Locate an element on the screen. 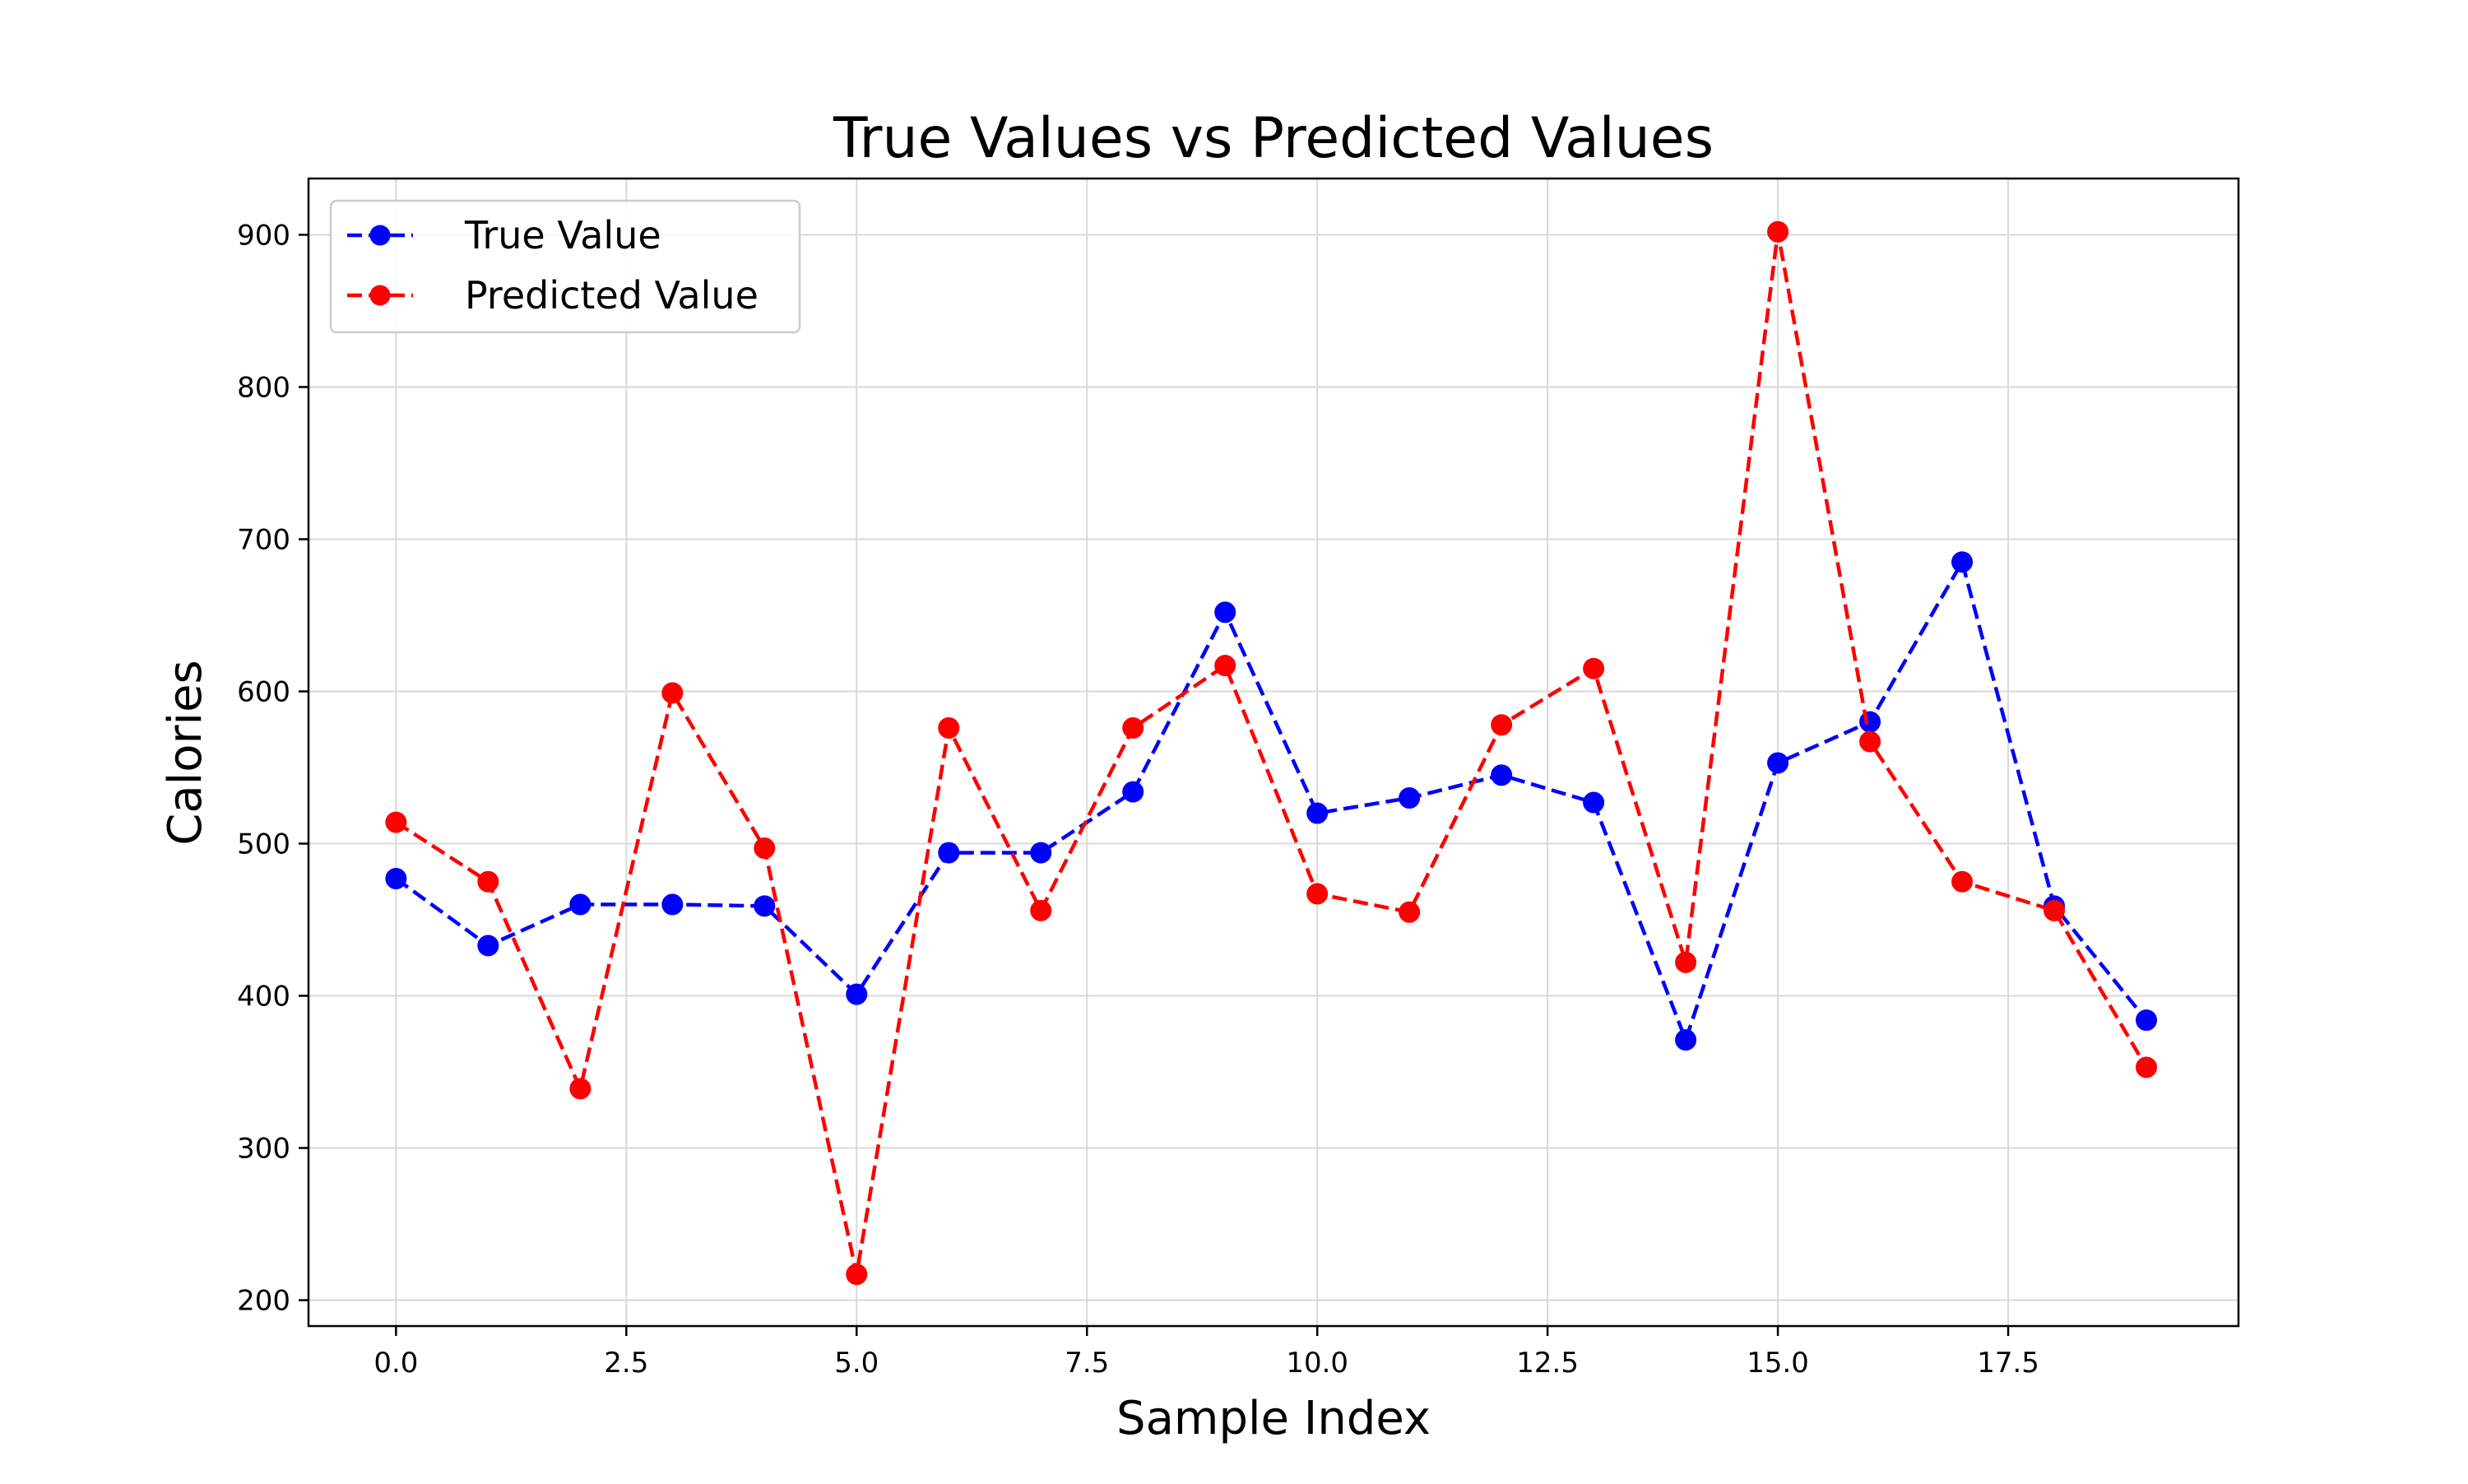 The height and width of the screenshot is (1484, 2468). x-axis-ticks: 0.0 2.5 5.0 7.5 10.0 12.5 15.0 17.5 is located at coordinates (1206, 1353).